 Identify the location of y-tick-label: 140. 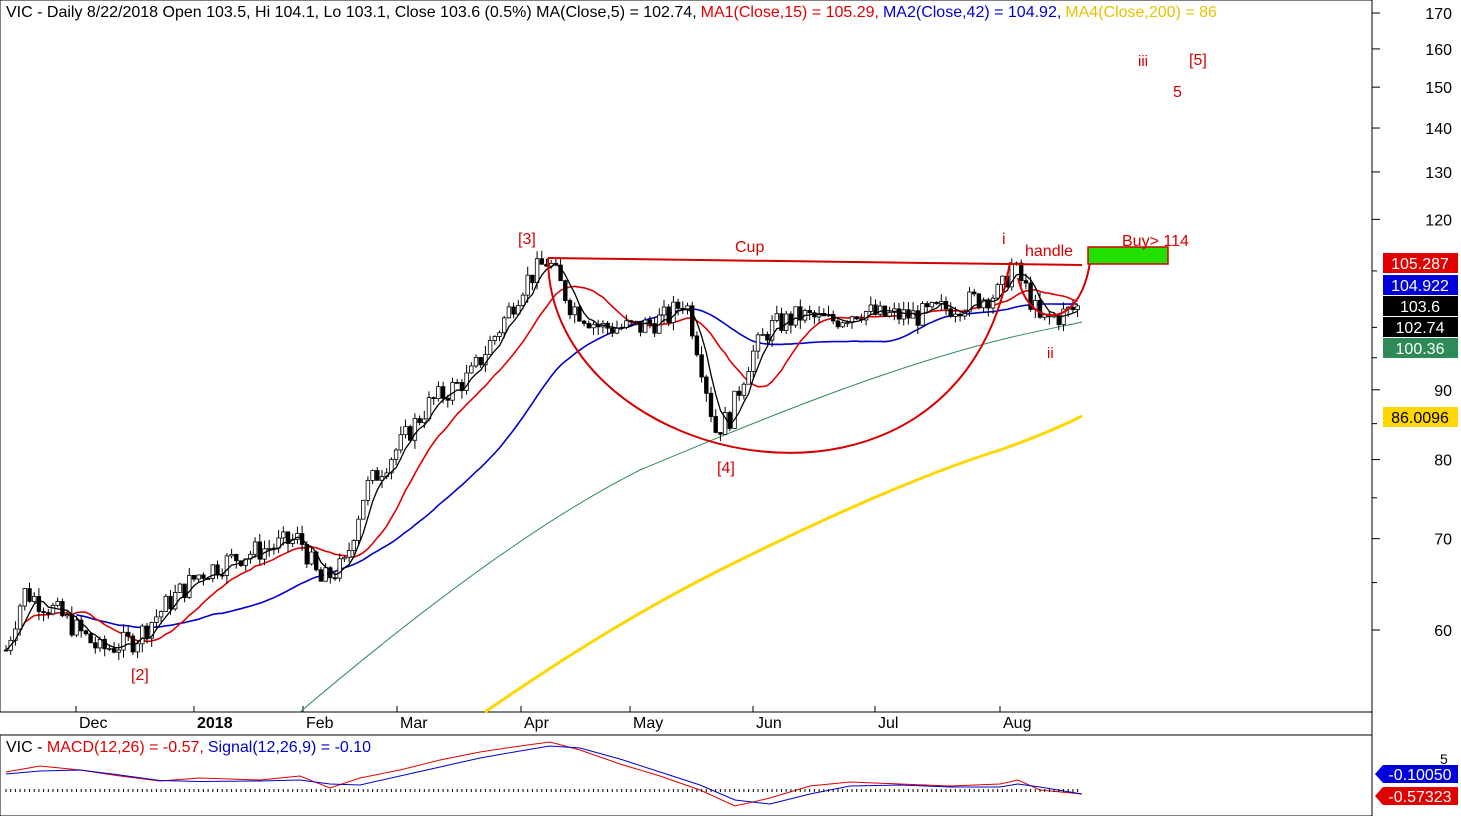
(1438, 129).